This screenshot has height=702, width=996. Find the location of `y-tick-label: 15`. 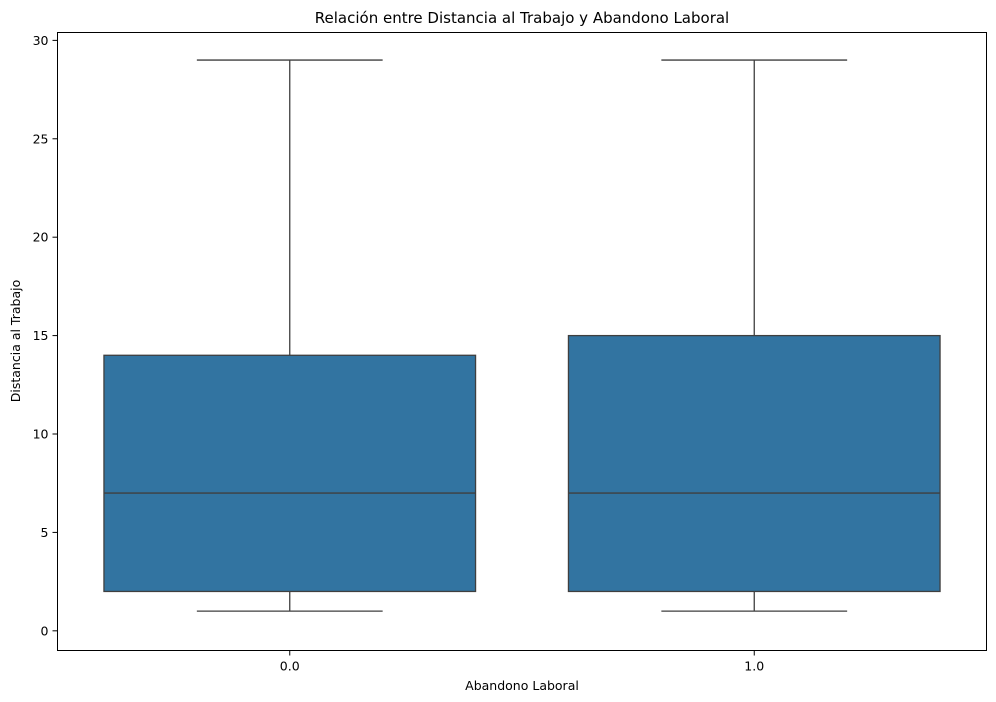

y-tick-label: 15 is located at coordinates (41, 335).